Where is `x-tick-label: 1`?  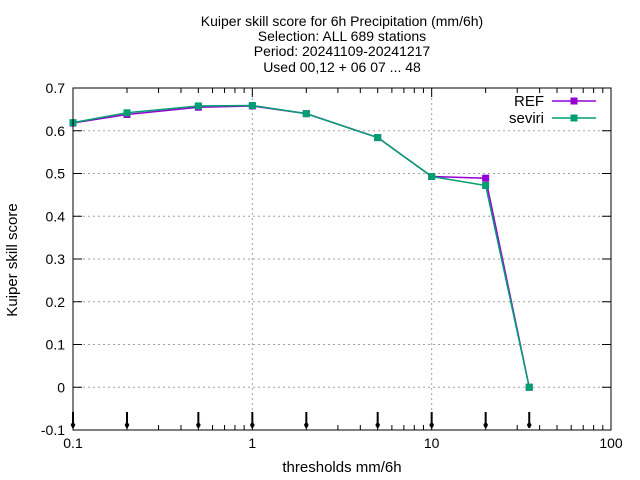 x-tick-label: 1 is located at coordinates (252, 443).